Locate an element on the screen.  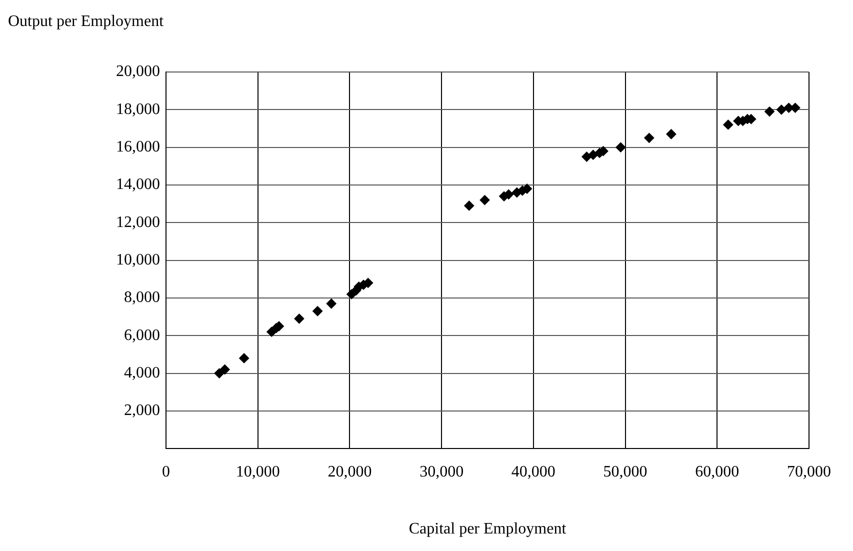
y-tick-label: 12,000 is located at coordinates (138, 222).